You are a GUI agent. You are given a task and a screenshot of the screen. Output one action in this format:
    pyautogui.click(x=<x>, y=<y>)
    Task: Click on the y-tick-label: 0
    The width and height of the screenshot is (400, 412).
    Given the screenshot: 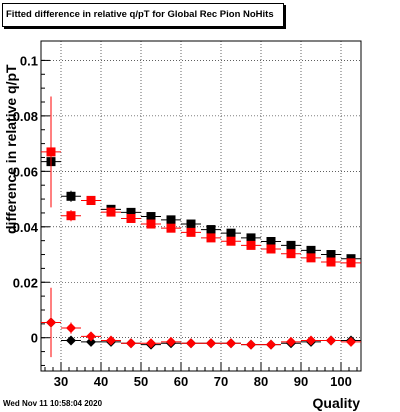 What is the action you would take?
    pyautogui.click(x=34, y=338)
    